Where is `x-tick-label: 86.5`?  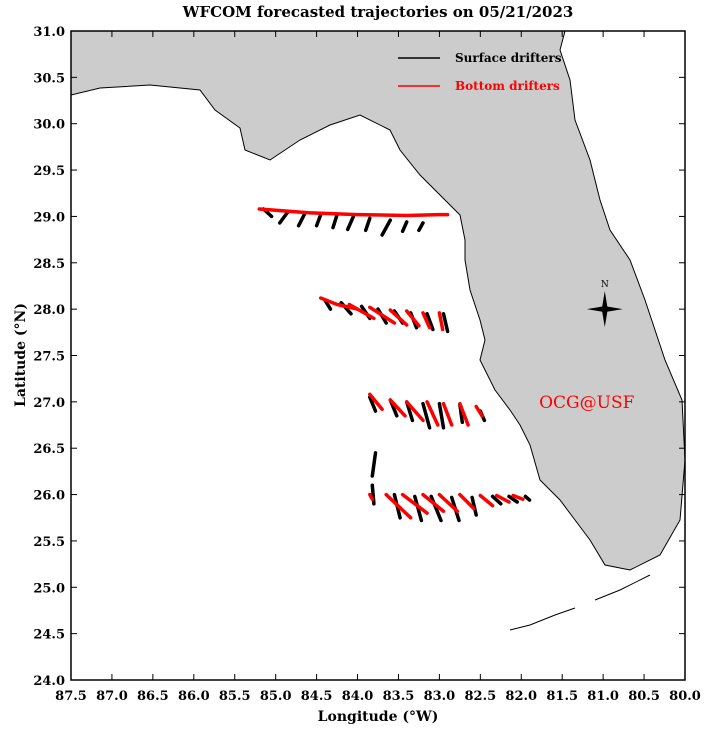 x-tick-label: 86.5 is located at coordinates (153, 696).